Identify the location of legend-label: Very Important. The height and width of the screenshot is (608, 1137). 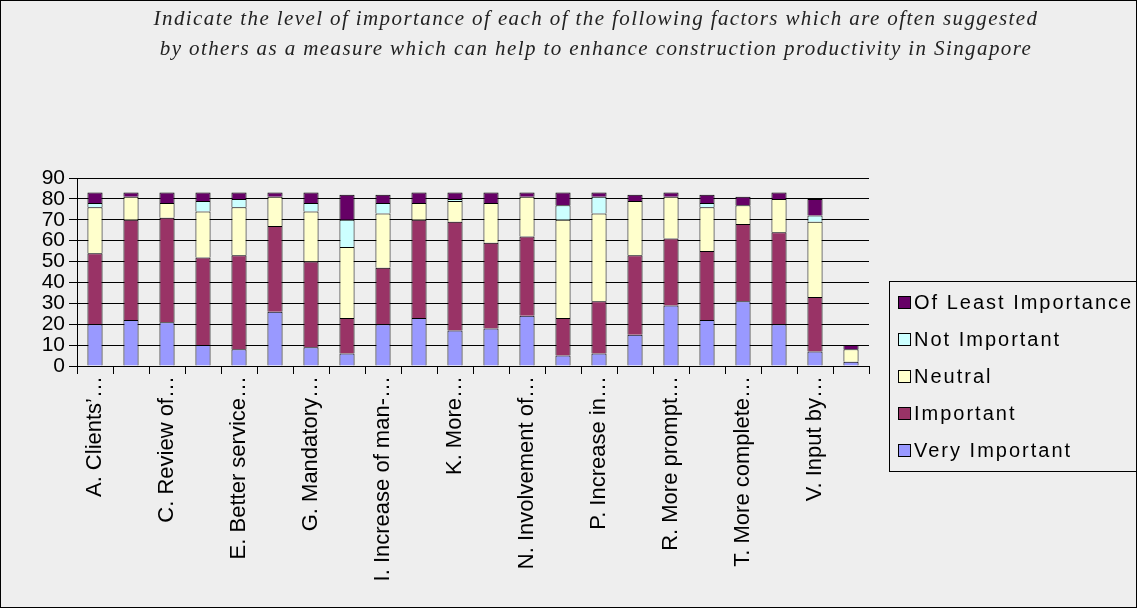
(993, 450).